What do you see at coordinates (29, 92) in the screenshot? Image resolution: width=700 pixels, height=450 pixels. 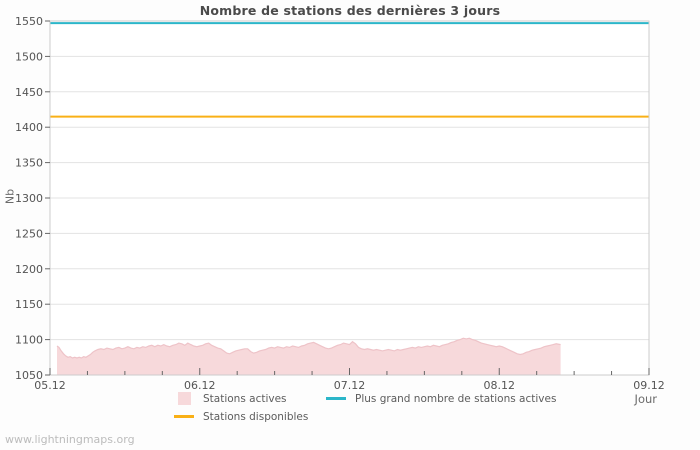 I see `y-tick-label: 1450` at bounding box center [29, 92].